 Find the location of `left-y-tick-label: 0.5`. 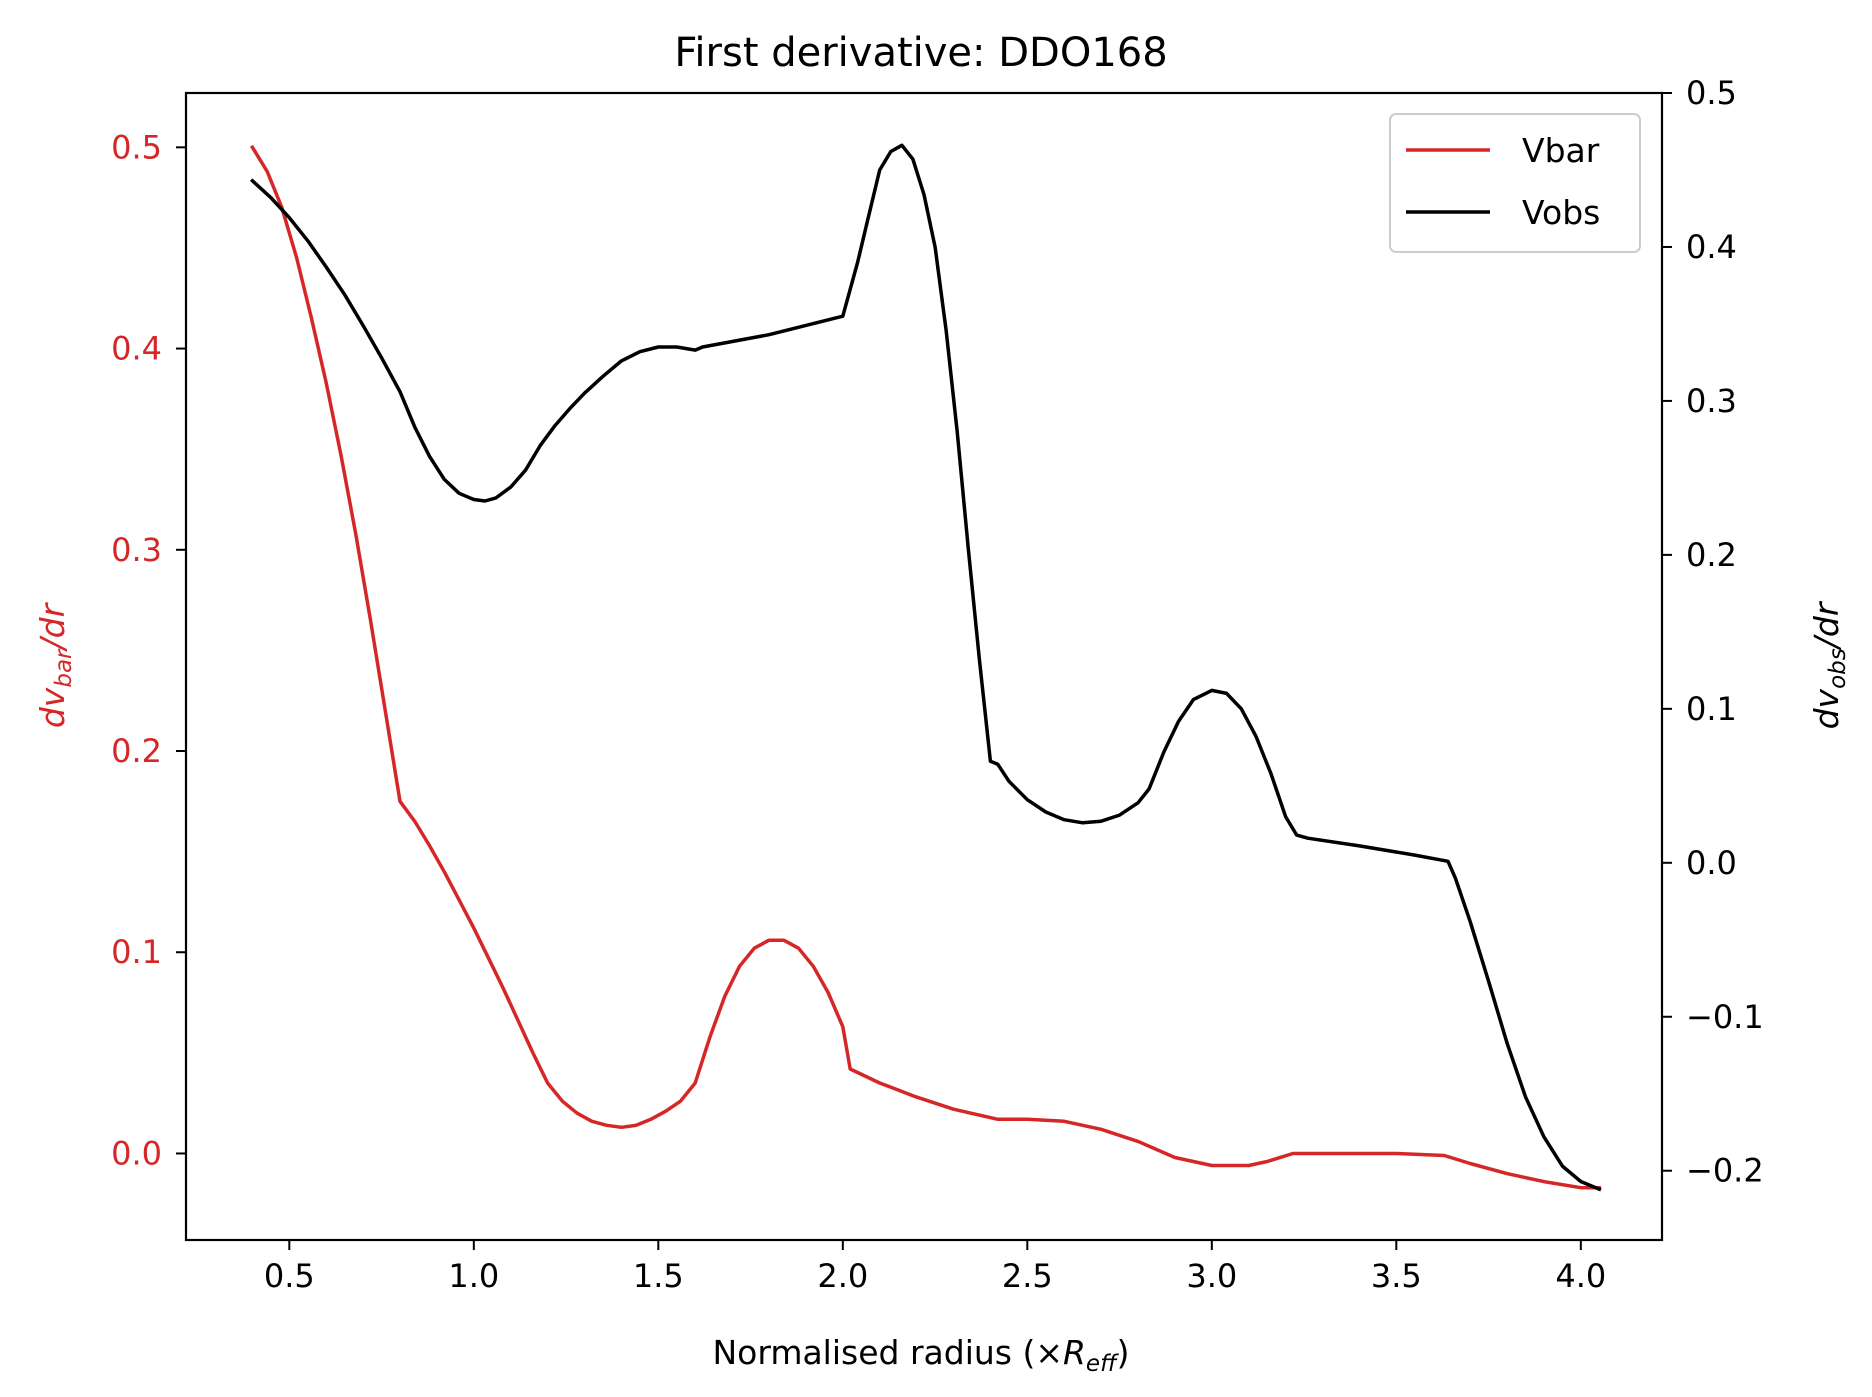

left-y-tick-label: 0.5 is located at coordinates (136, 147).